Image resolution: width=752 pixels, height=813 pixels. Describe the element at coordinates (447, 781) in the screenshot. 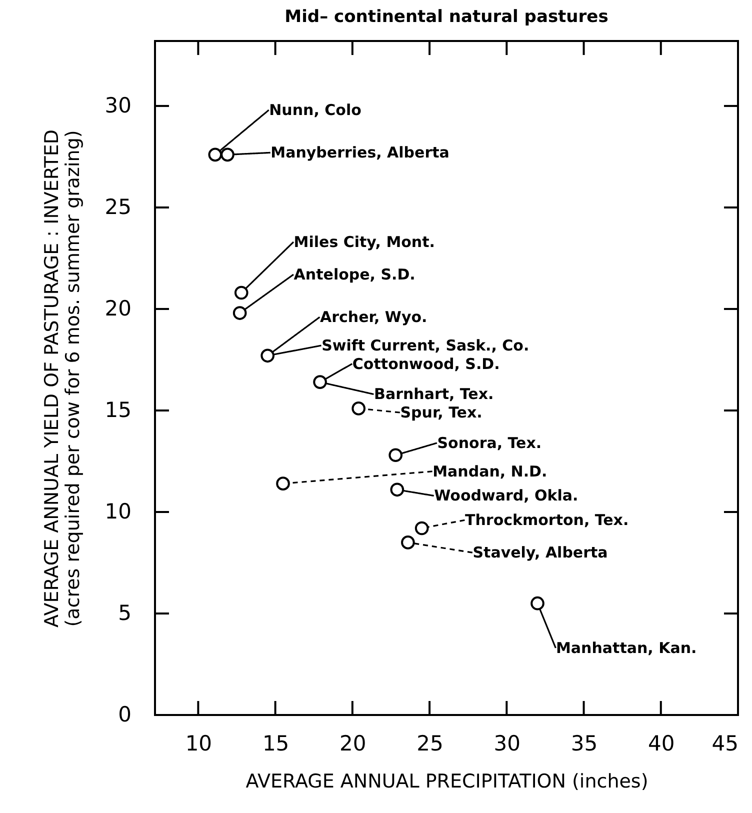

I see `x-axis-title: AVERAGE ANNUAL PRECIPITATION (inches)` at that location.